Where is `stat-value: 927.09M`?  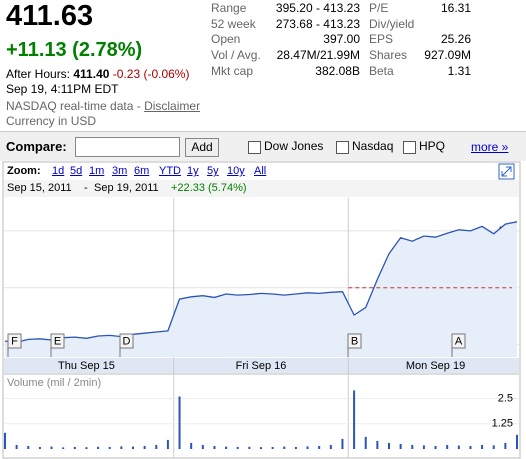
stat-value: 927.09M is located at coordinates (447, 55).